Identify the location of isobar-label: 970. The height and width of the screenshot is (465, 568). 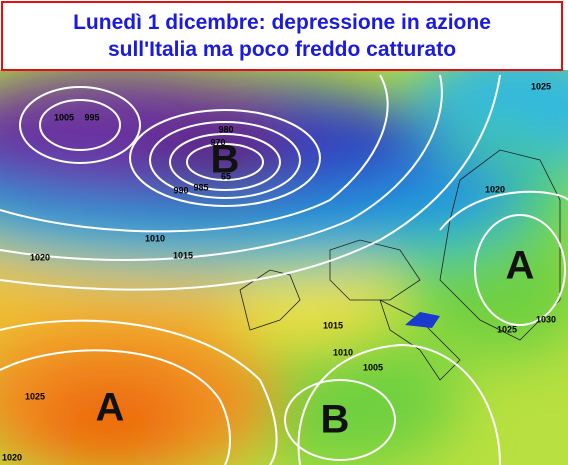
(217, 142).